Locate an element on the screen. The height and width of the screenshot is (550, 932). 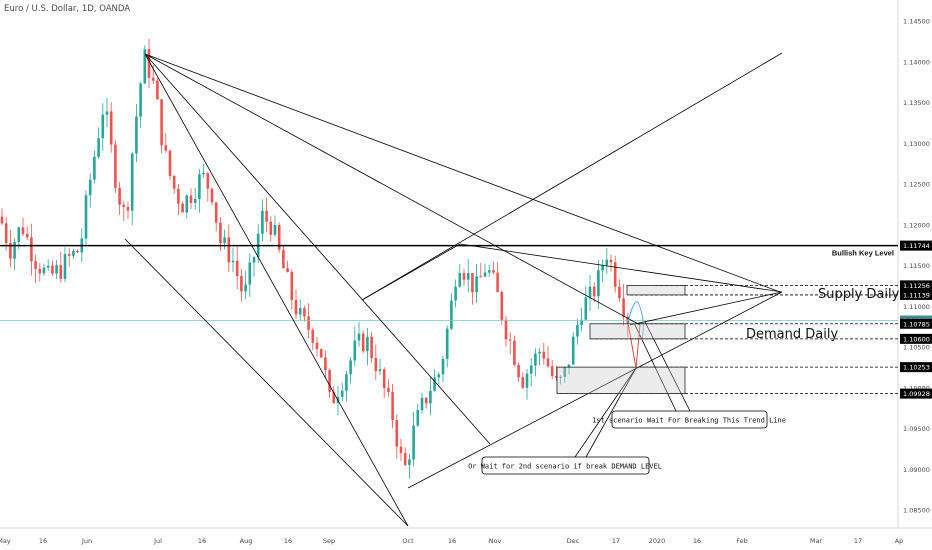
demand-zone-label: Demand Daily is located at coordinates (792, 334).